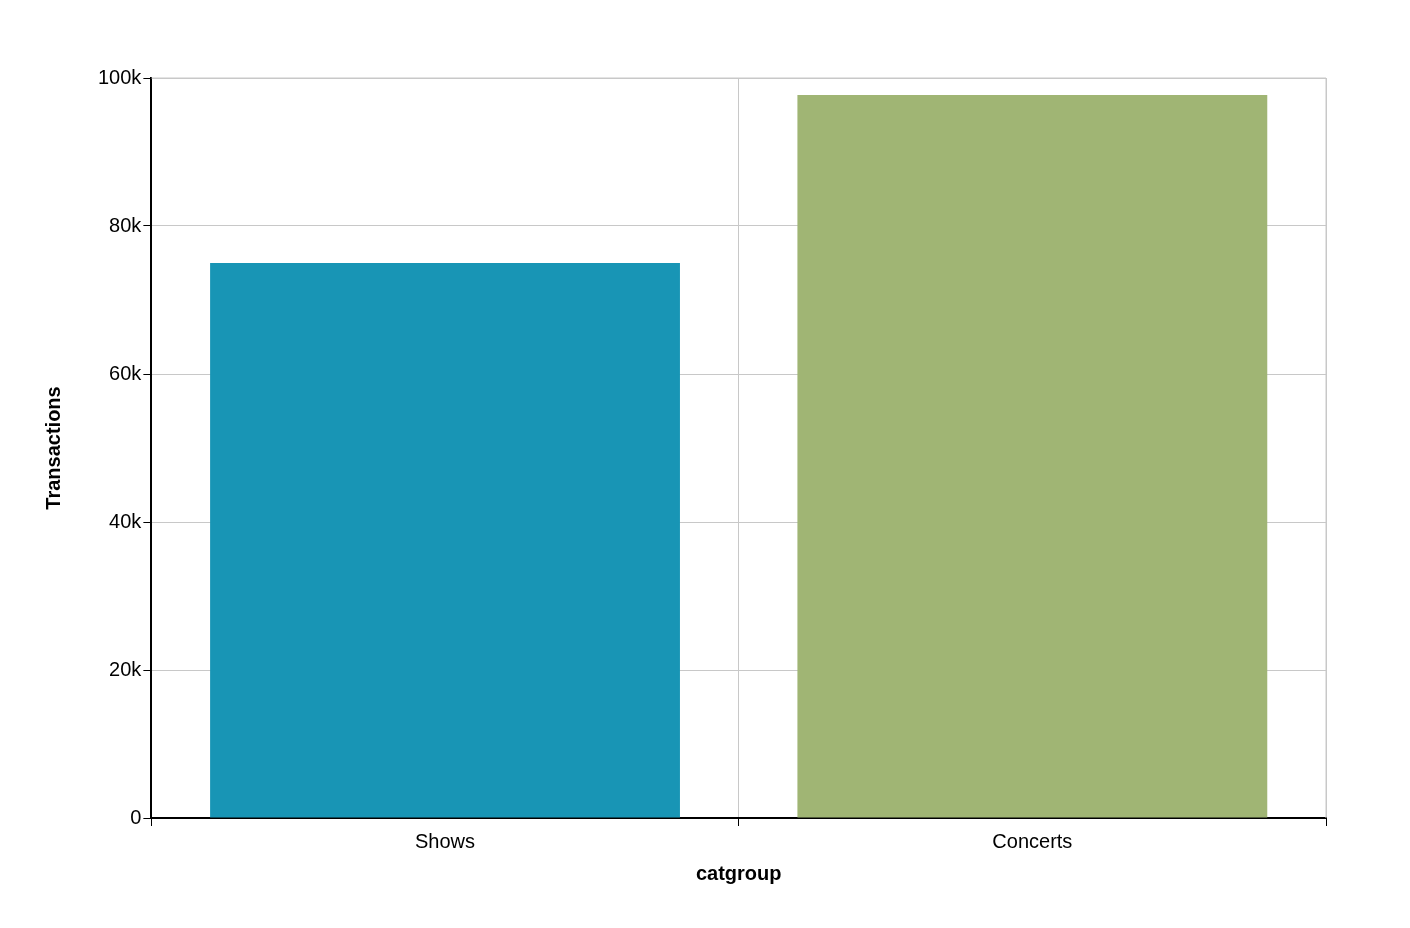 The width and height of the screenshot is (1410, 928). Describe the element at coordinates (445, 840) in the screenshot. I see `x-tick-label: Shows` at that location.